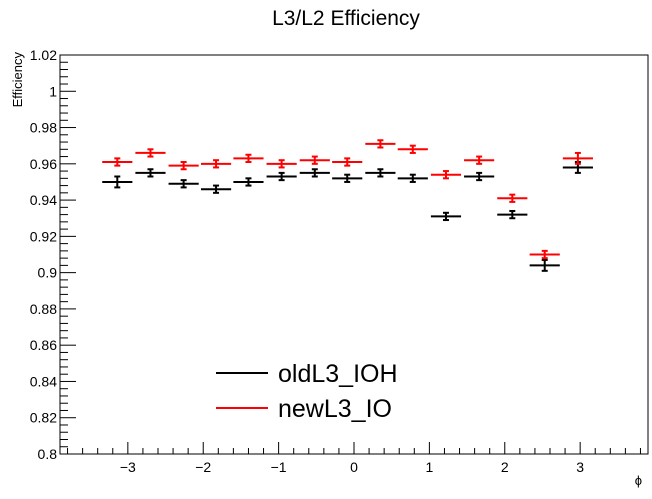 This screenshot has height=499, width=652. I want to click on x-tick-label: −3, so click(128, 467).